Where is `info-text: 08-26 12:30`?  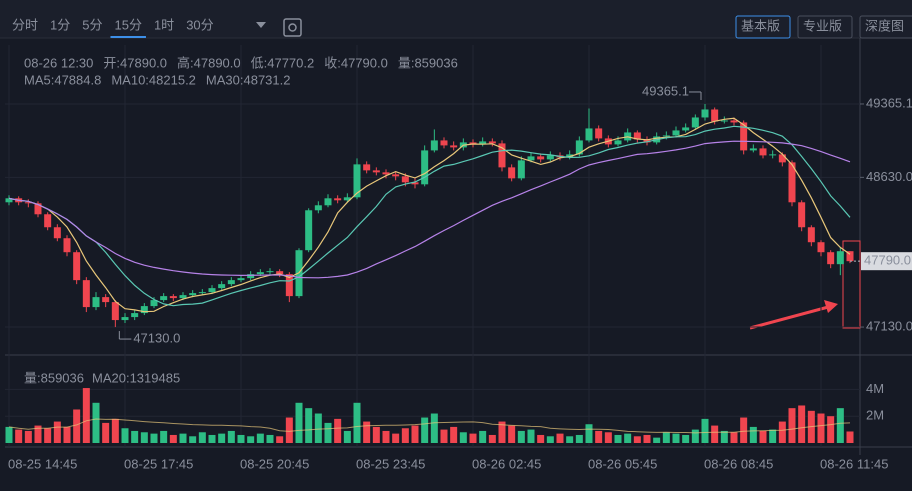 info-text: 08-26 12:30 is located at coordinates (58, 62).